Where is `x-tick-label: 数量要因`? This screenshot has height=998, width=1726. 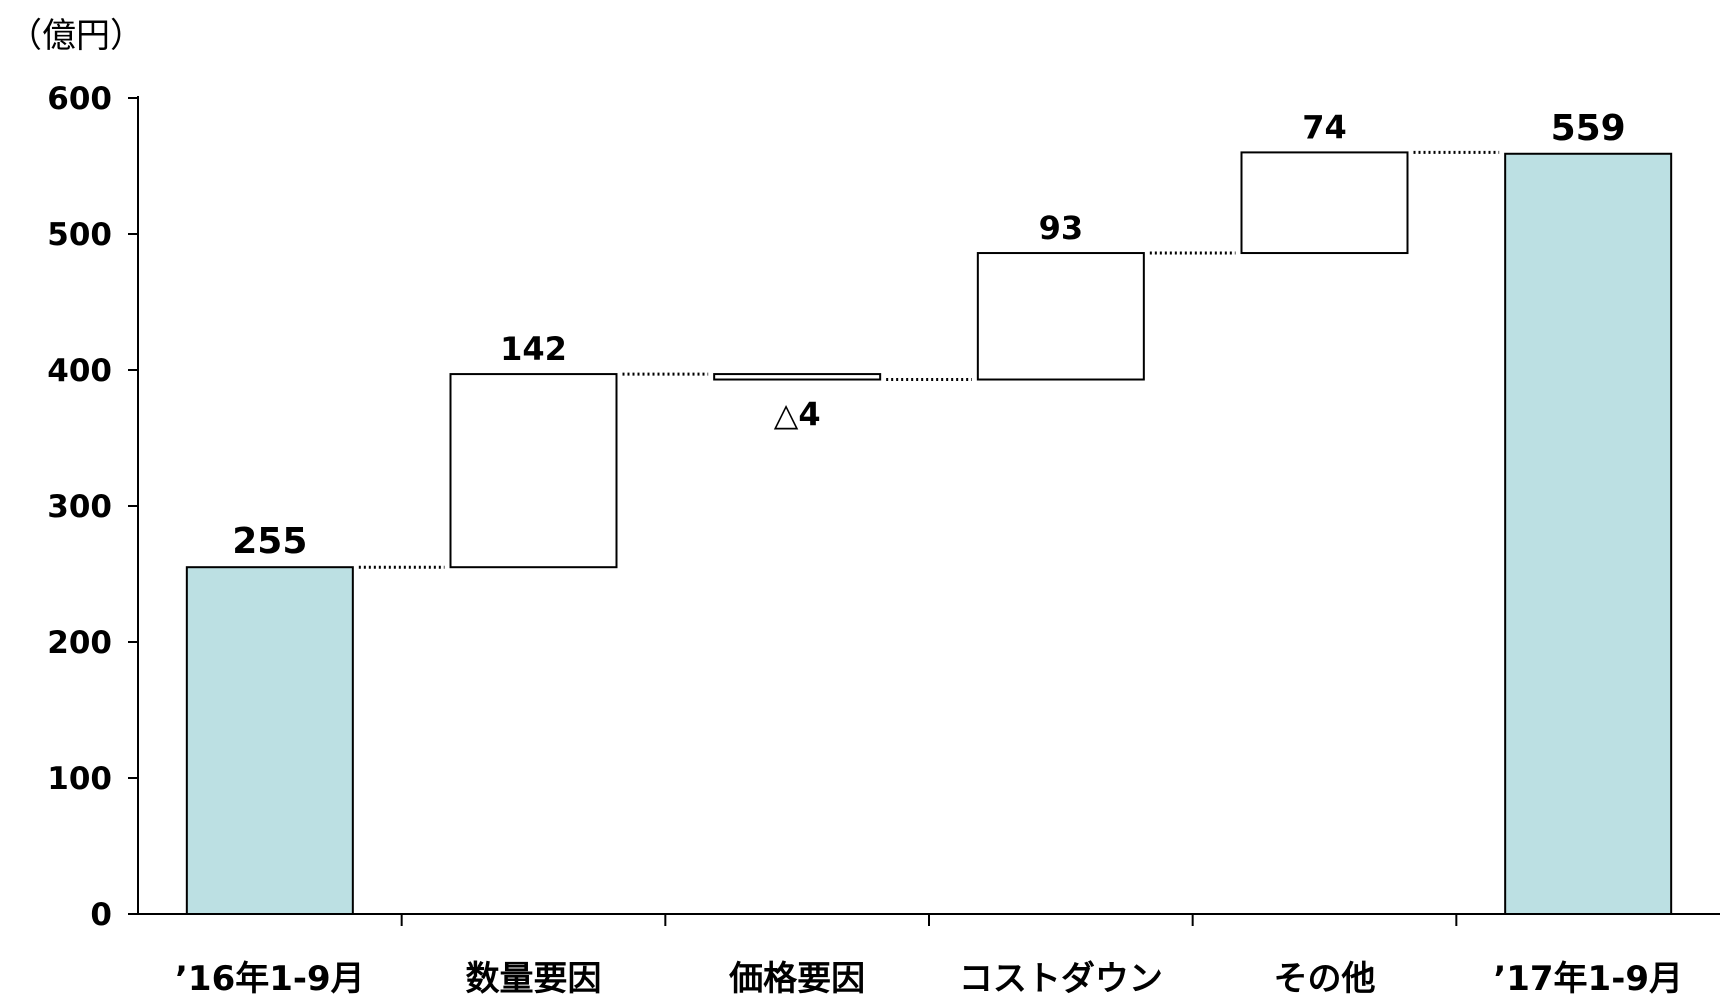 x-tick-label: 数量要因 is located at coordinates (534, 978).